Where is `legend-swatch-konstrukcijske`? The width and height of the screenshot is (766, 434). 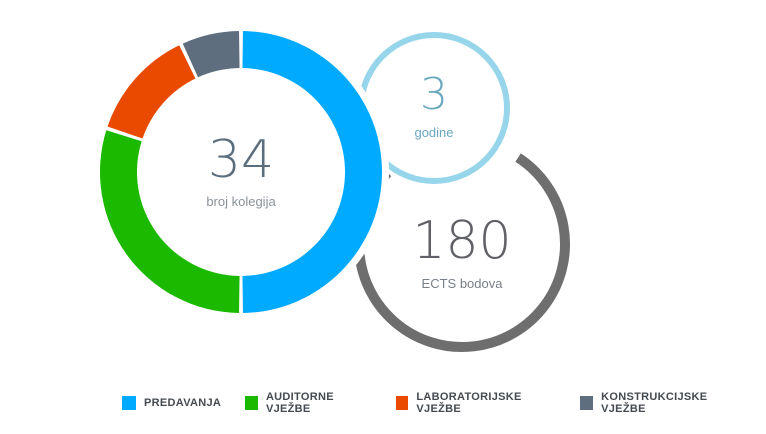
legend-swatch-konstrukcijske is located at coordinates (587, 403).